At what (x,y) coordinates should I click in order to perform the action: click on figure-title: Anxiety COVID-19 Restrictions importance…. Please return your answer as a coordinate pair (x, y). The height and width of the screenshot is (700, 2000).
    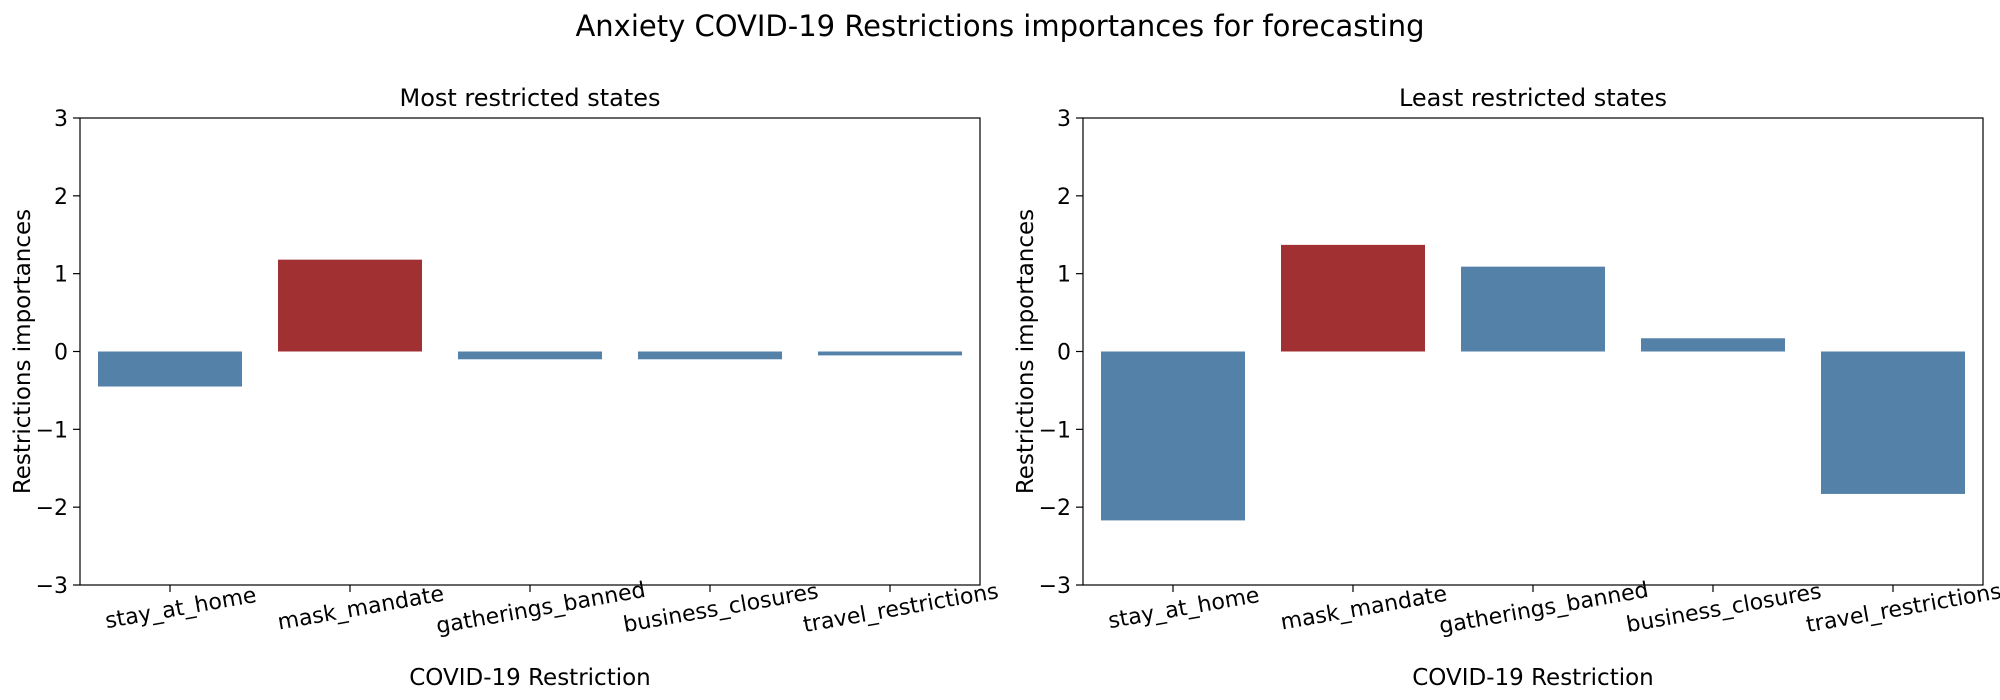
    Looking at the image, I should click on (999, 26).